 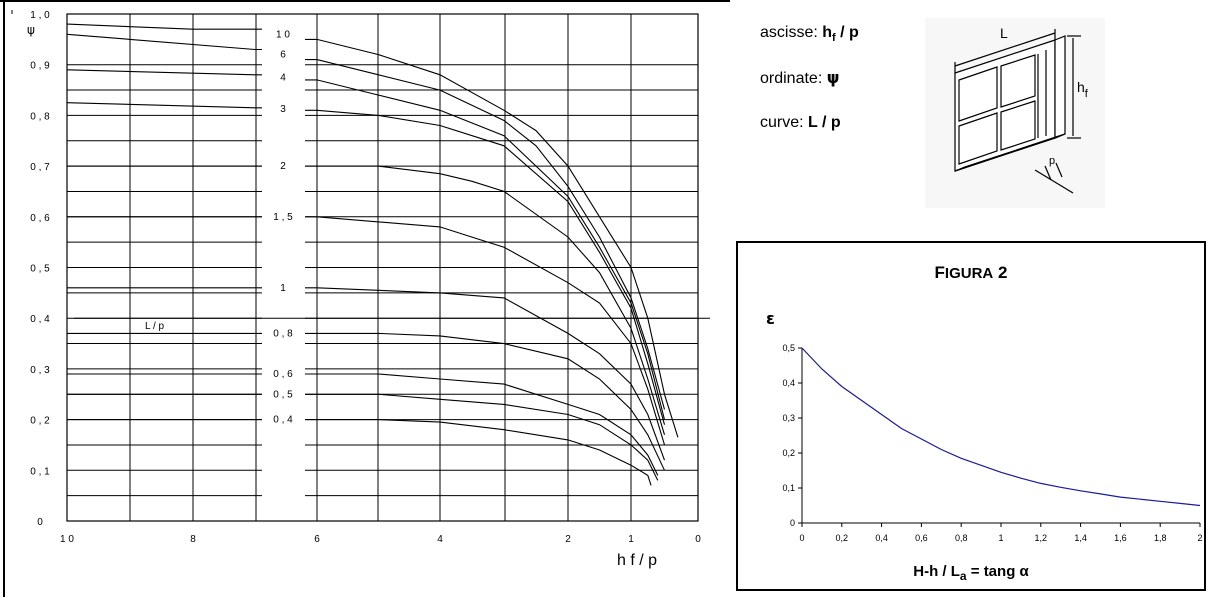 I want to click on figura2-title: FIGURA 2, so click(x=971, y=273).